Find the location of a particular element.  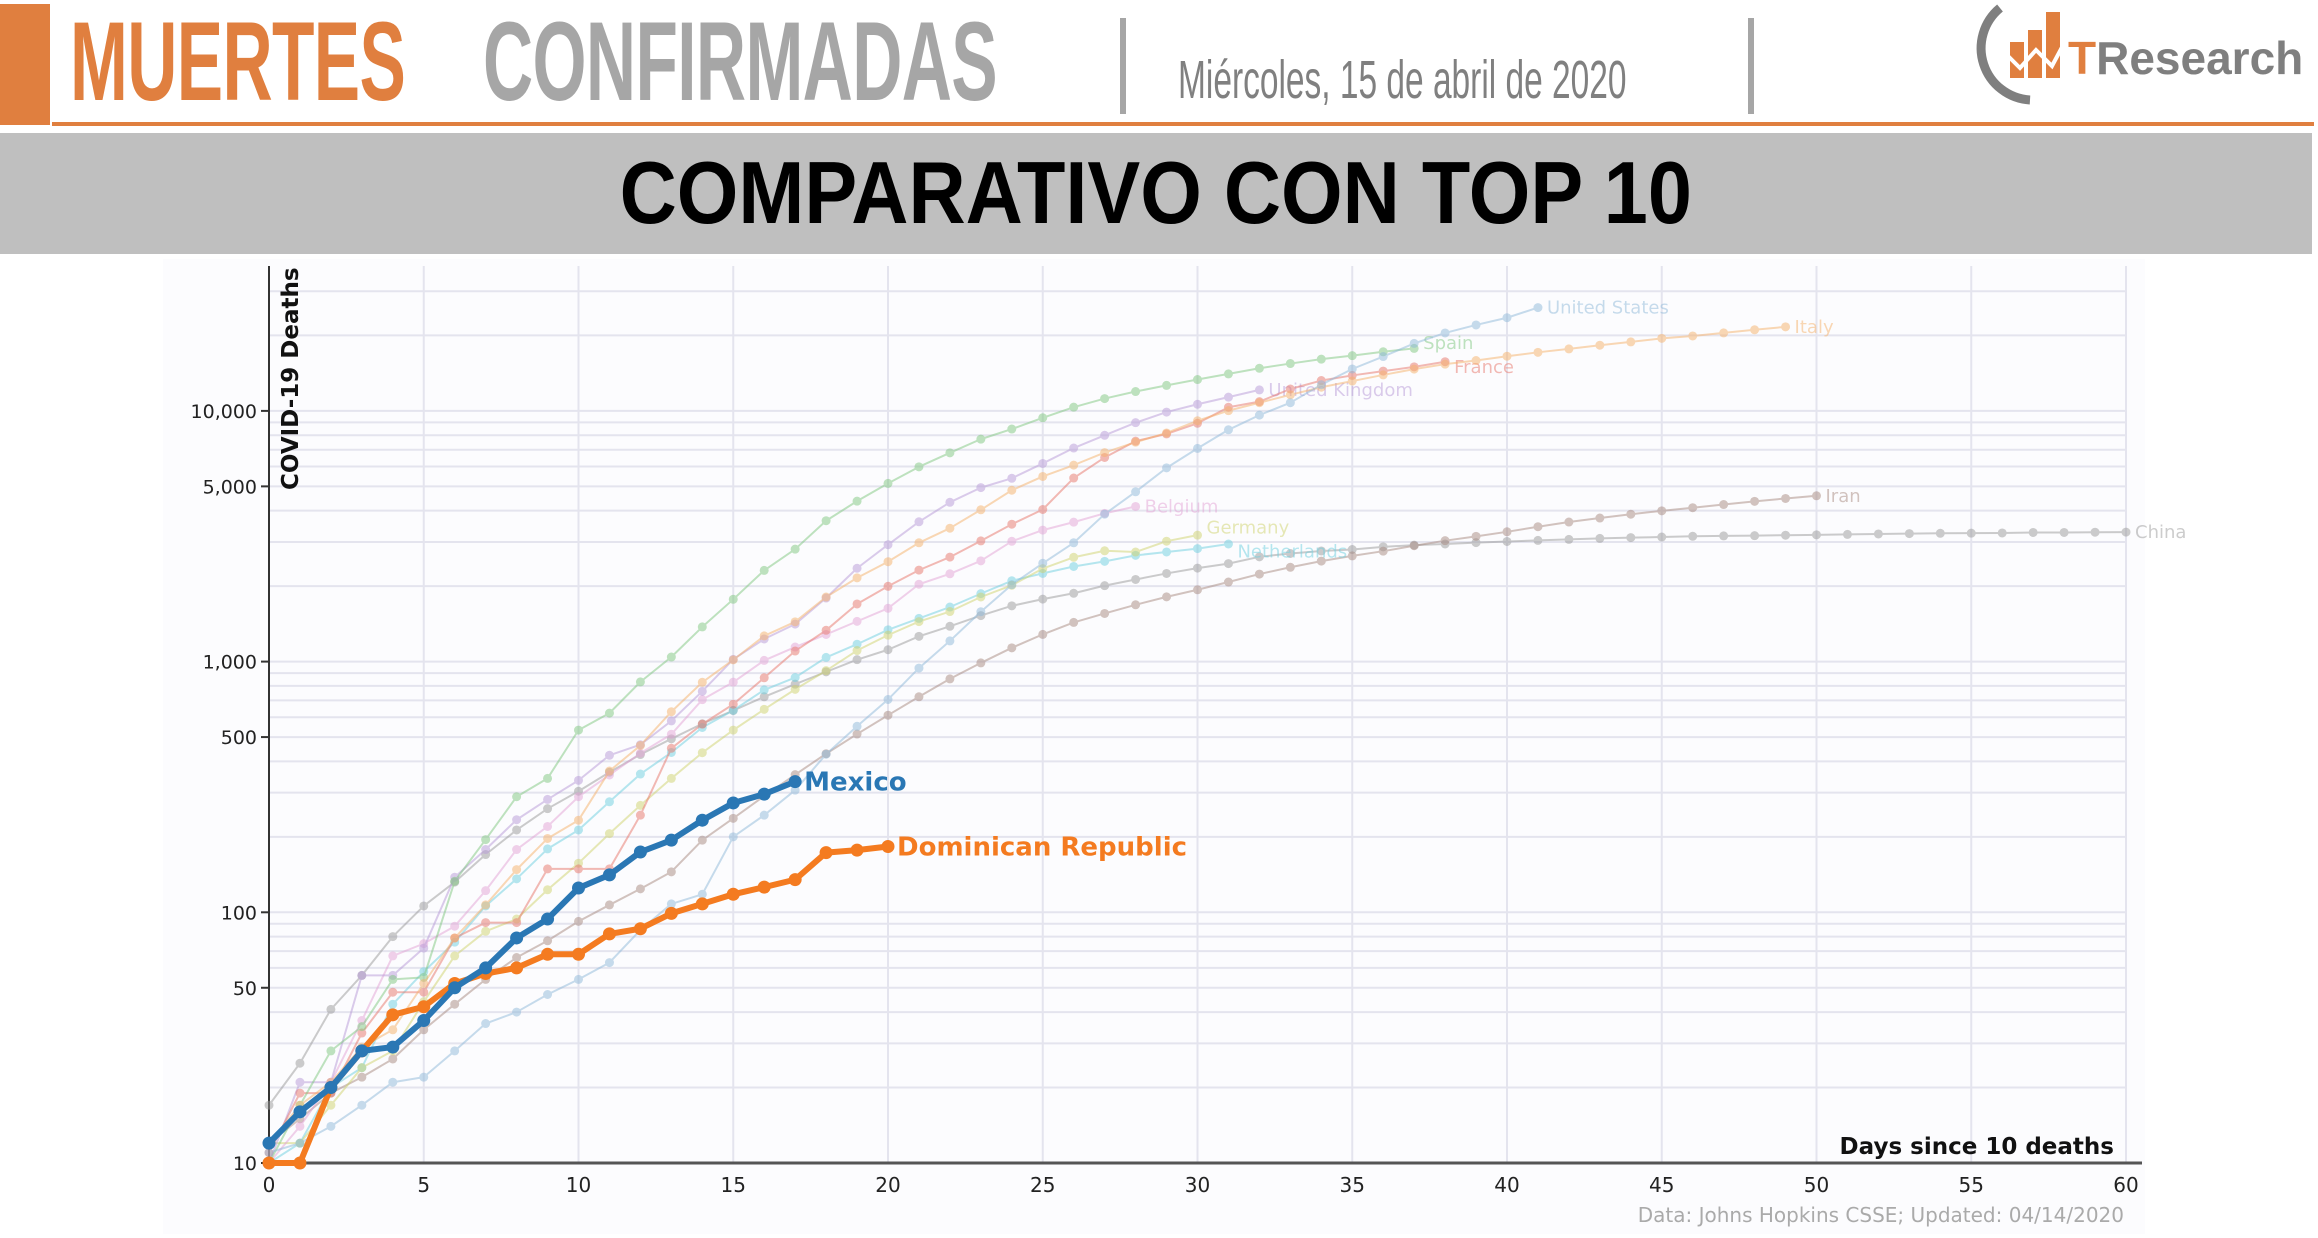

x-tick-label: 0 is located at coordinates (269, 1185).